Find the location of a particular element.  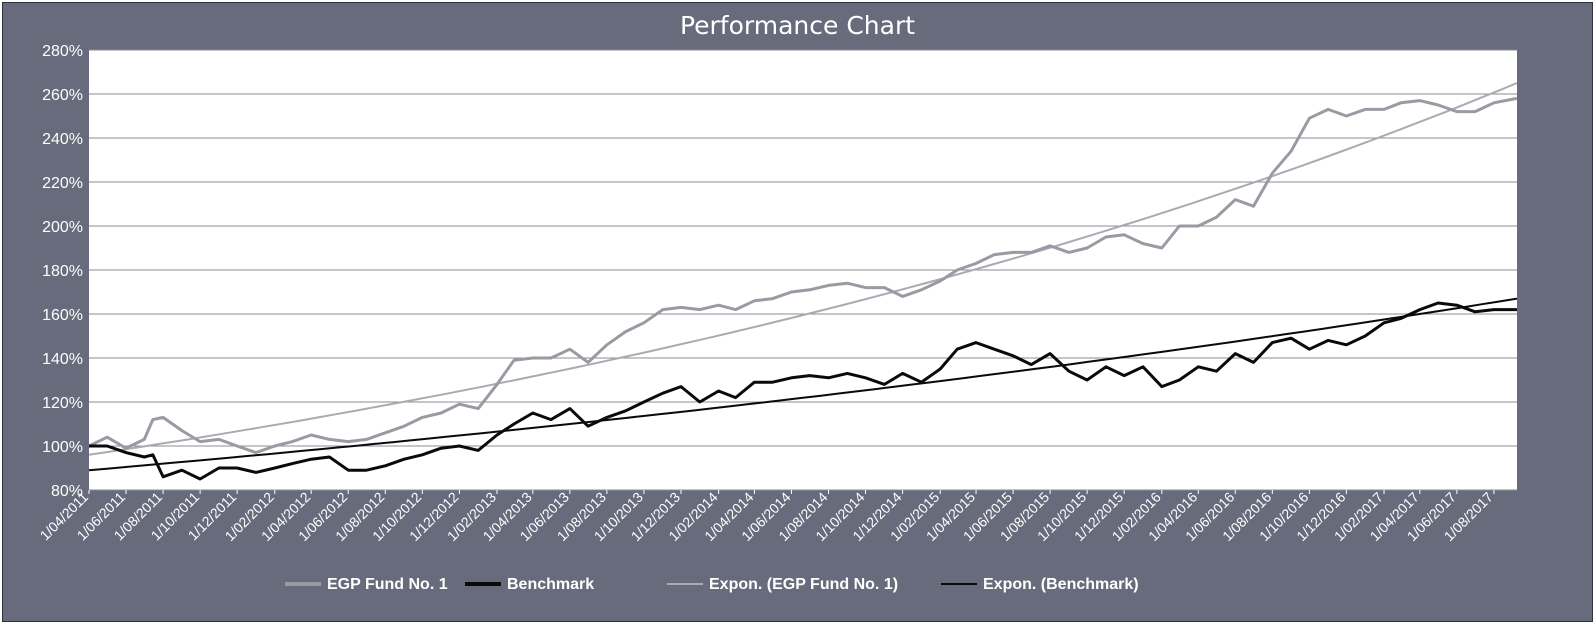

y-tick-label: 140% is located at coordinates (62, 359).